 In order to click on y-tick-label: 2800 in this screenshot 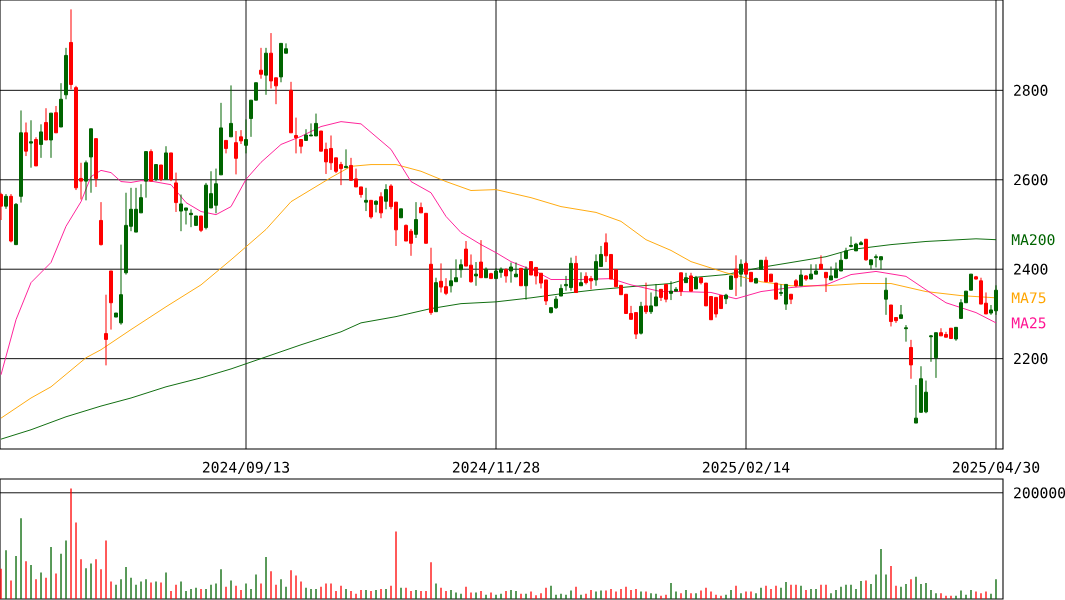, I will do `click(1031, 90)`.